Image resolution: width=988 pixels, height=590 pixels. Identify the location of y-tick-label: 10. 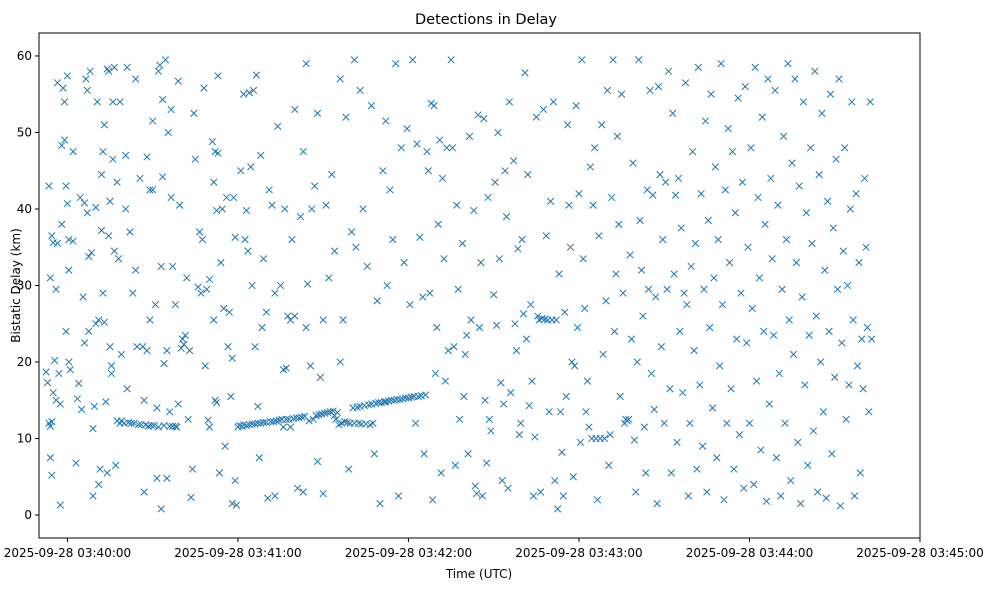
(24, 439).